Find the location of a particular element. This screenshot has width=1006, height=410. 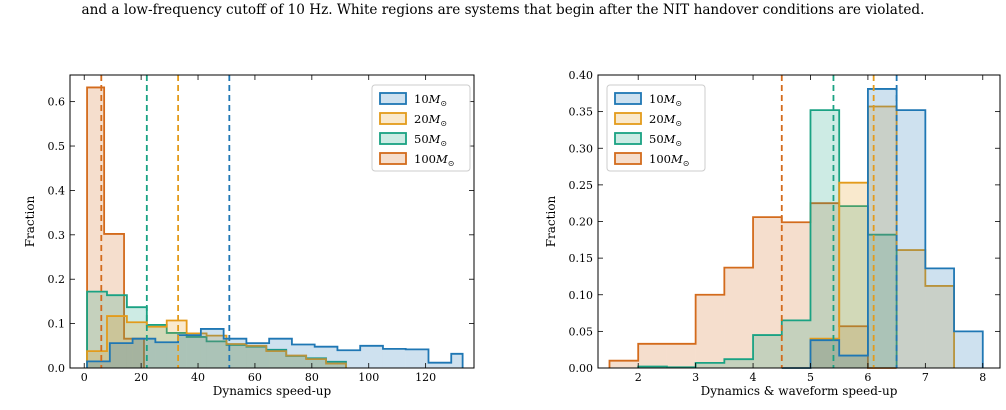

x-tick-label: 120 is located at coordinates (425, 377).